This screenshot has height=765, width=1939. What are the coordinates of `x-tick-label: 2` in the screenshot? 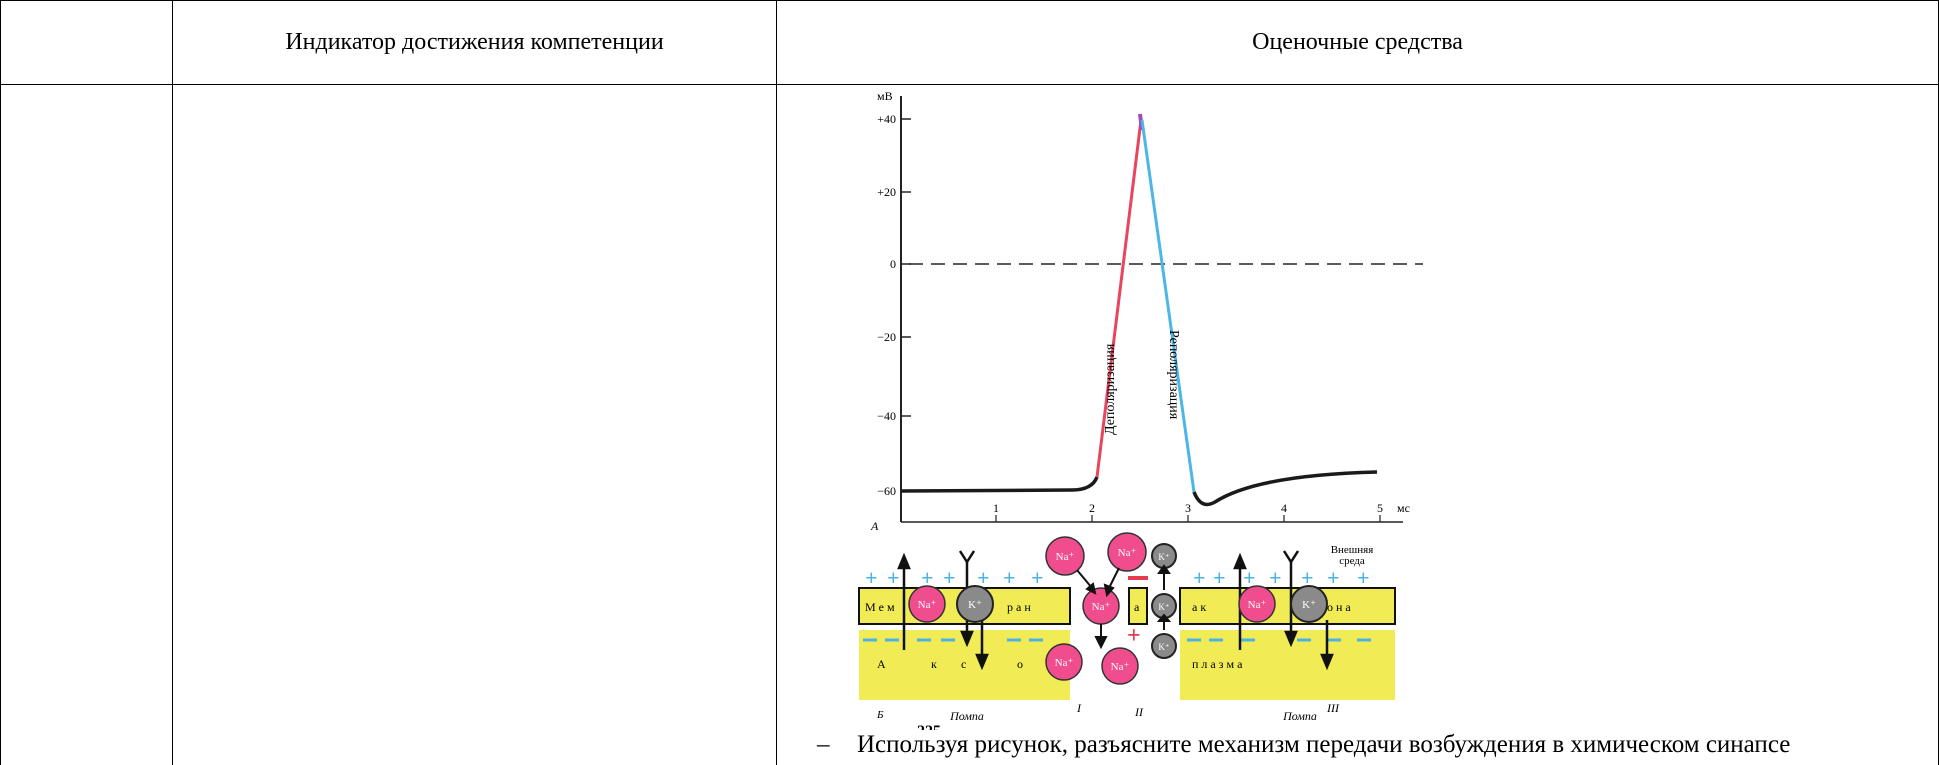 It's located at (1092, 508).